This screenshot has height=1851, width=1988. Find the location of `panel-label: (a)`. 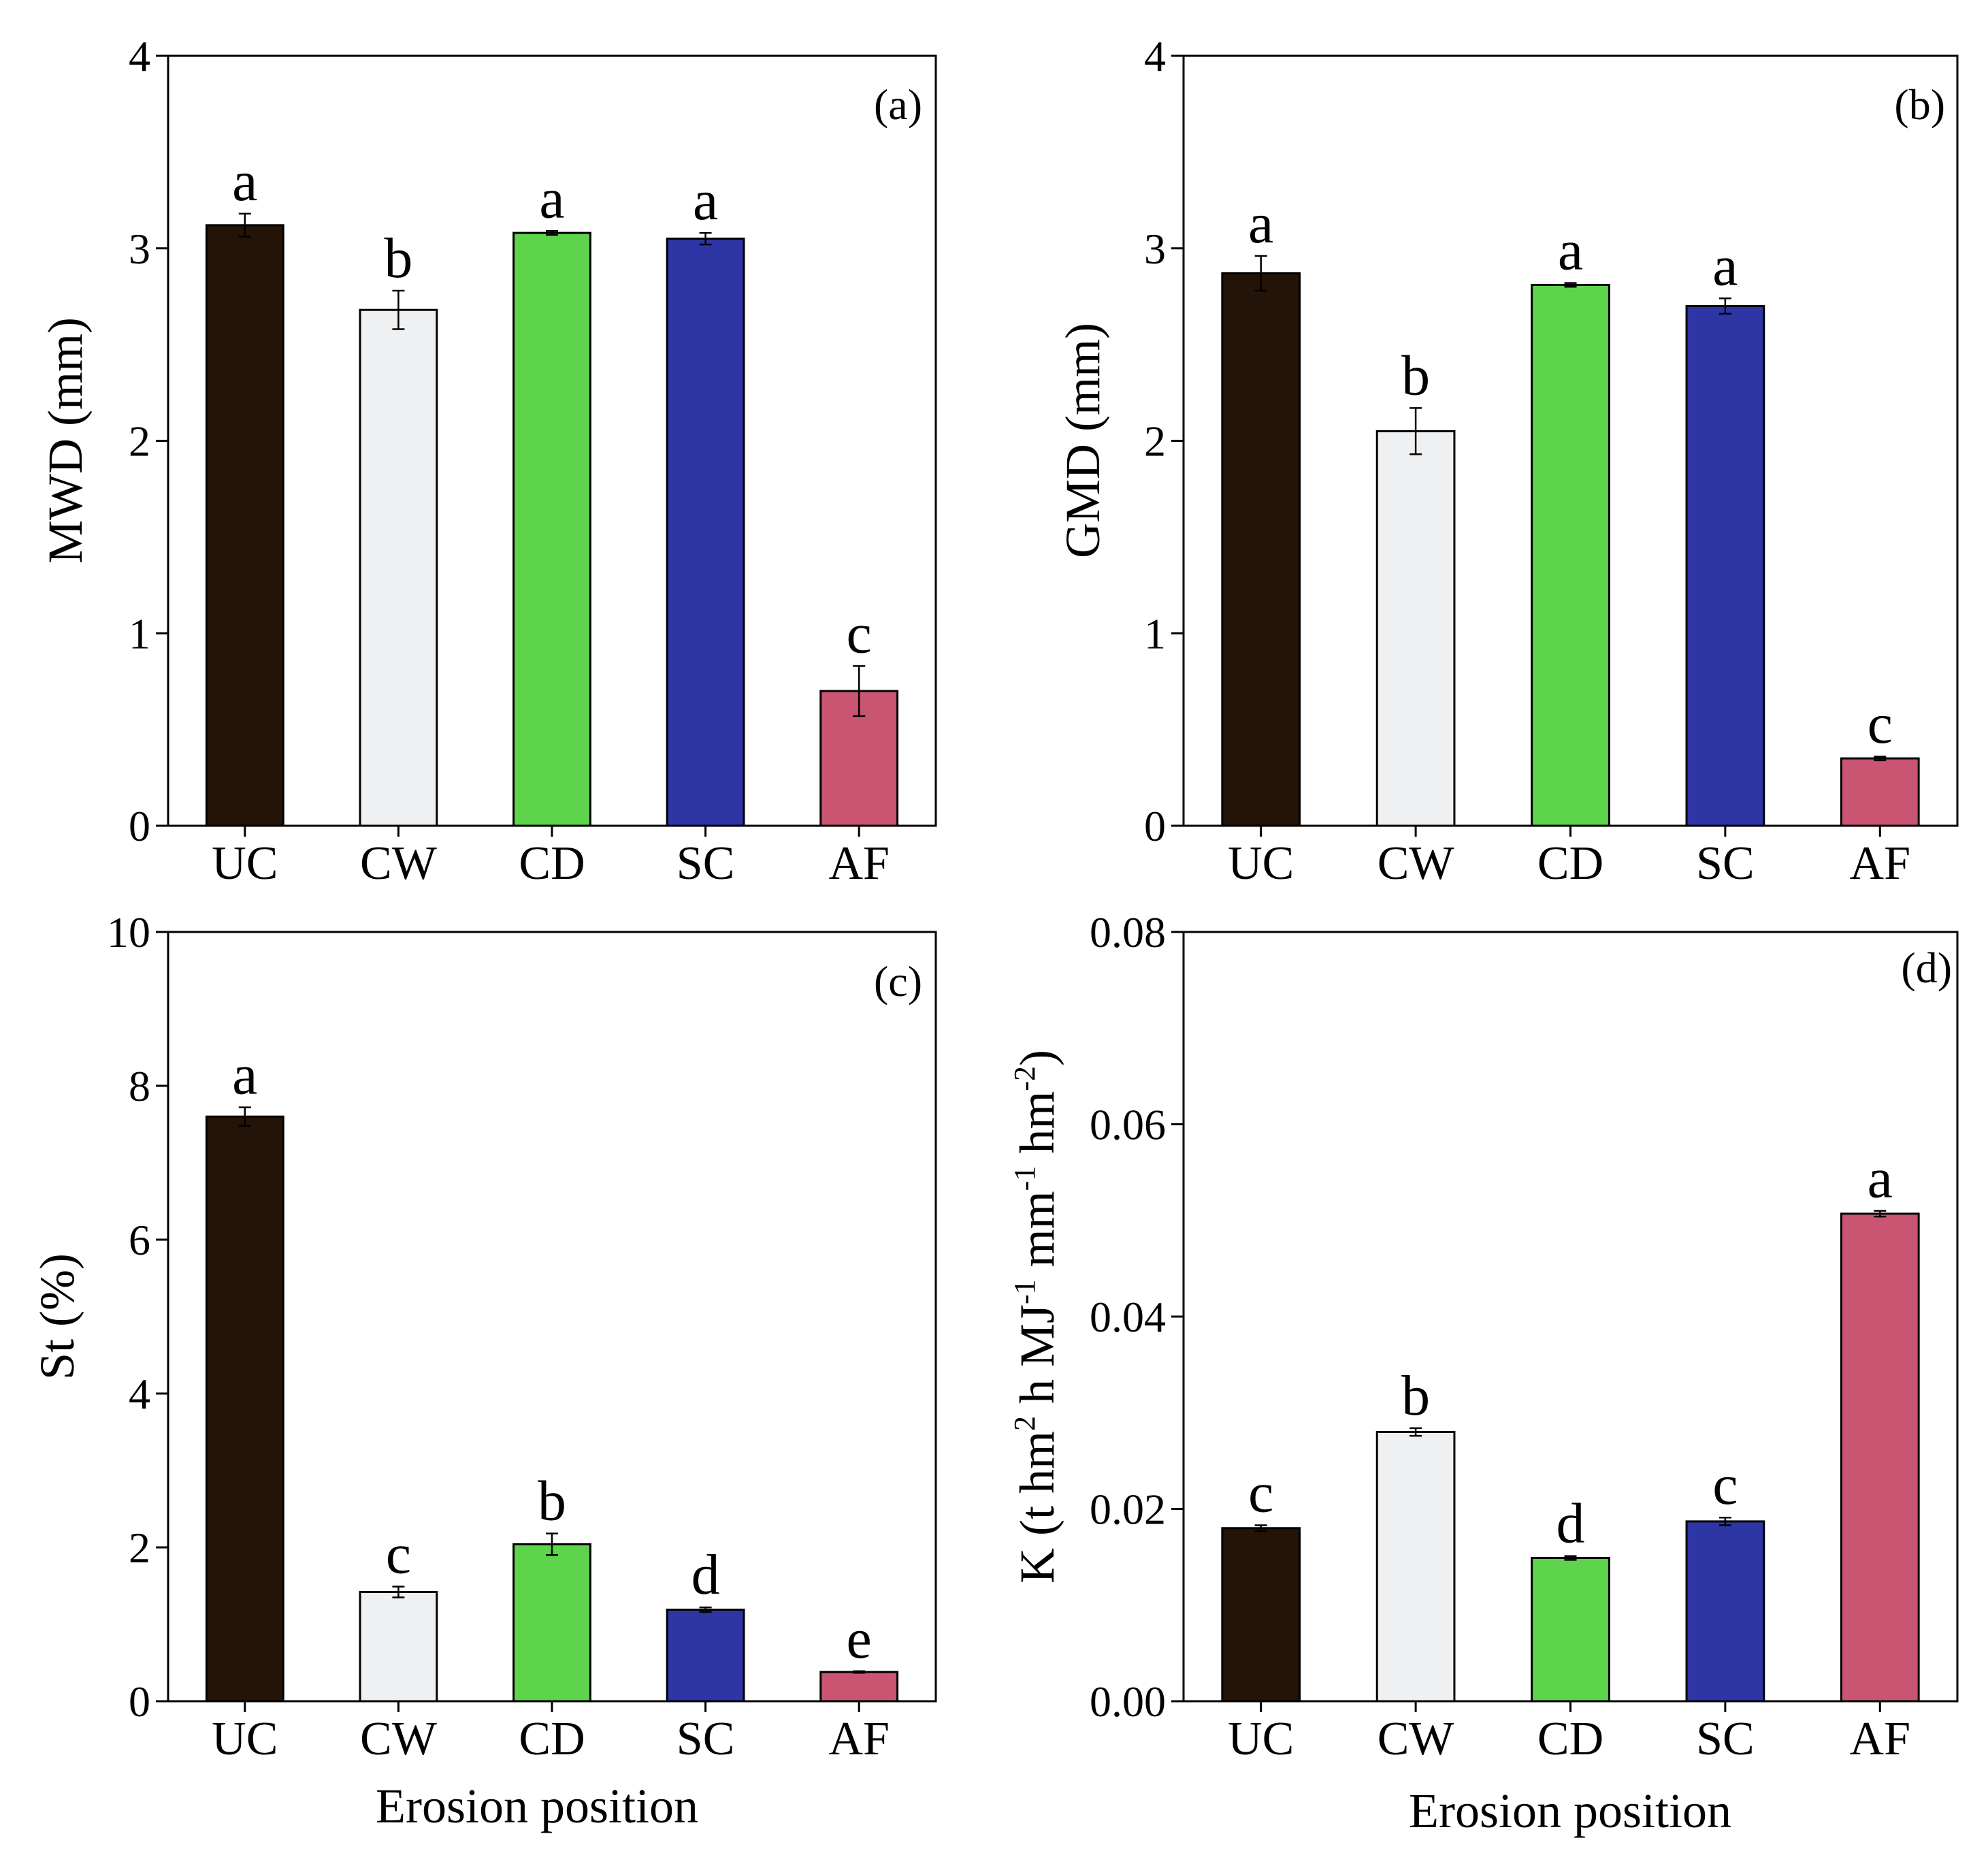

panel-label: (a) is located at coordinates (898, 104).